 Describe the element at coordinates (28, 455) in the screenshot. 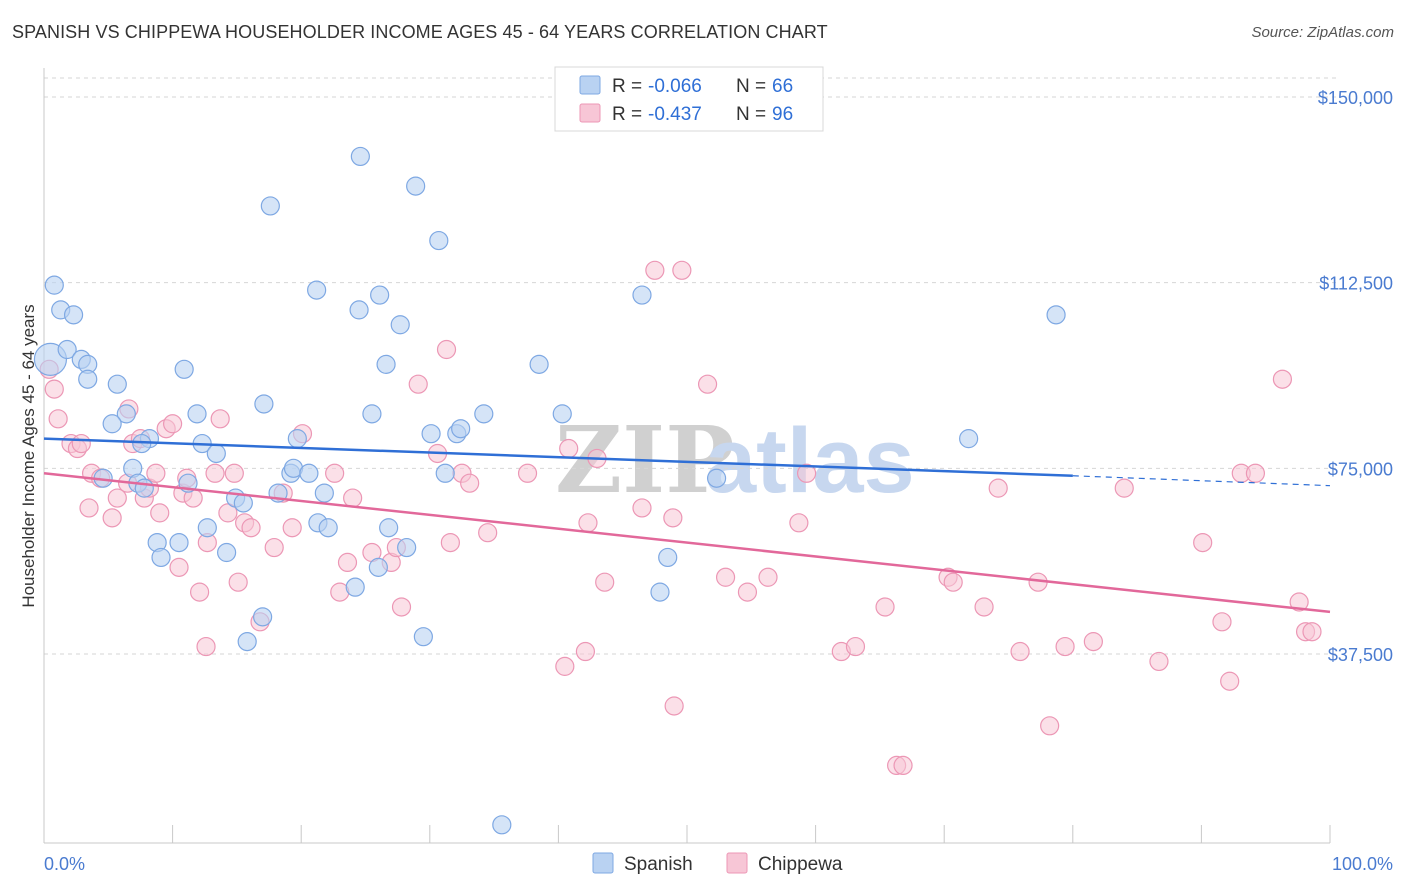

I see `y-axis-label: Householder Income Ages 45 - 64 years` at that location.